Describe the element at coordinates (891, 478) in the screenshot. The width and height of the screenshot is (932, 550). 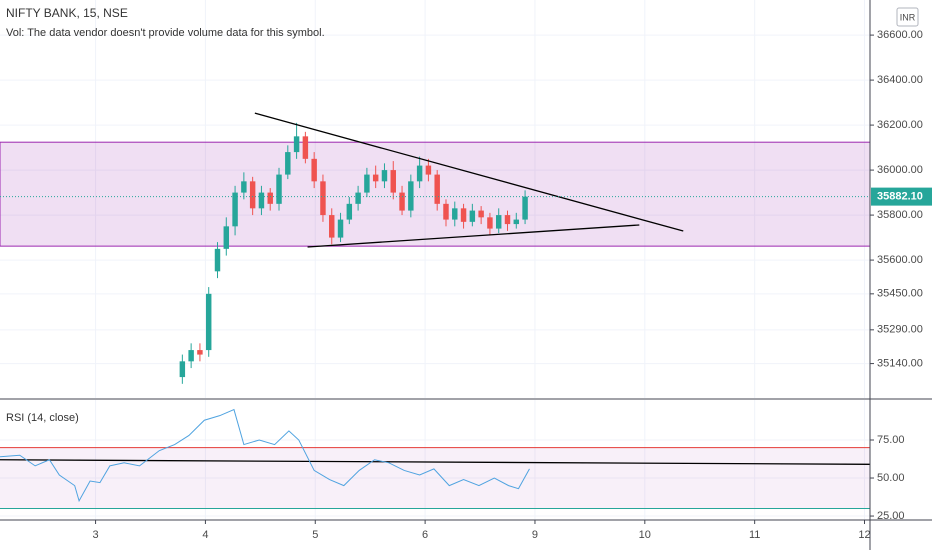
I see `y-tick-label: 50.00` at that location.